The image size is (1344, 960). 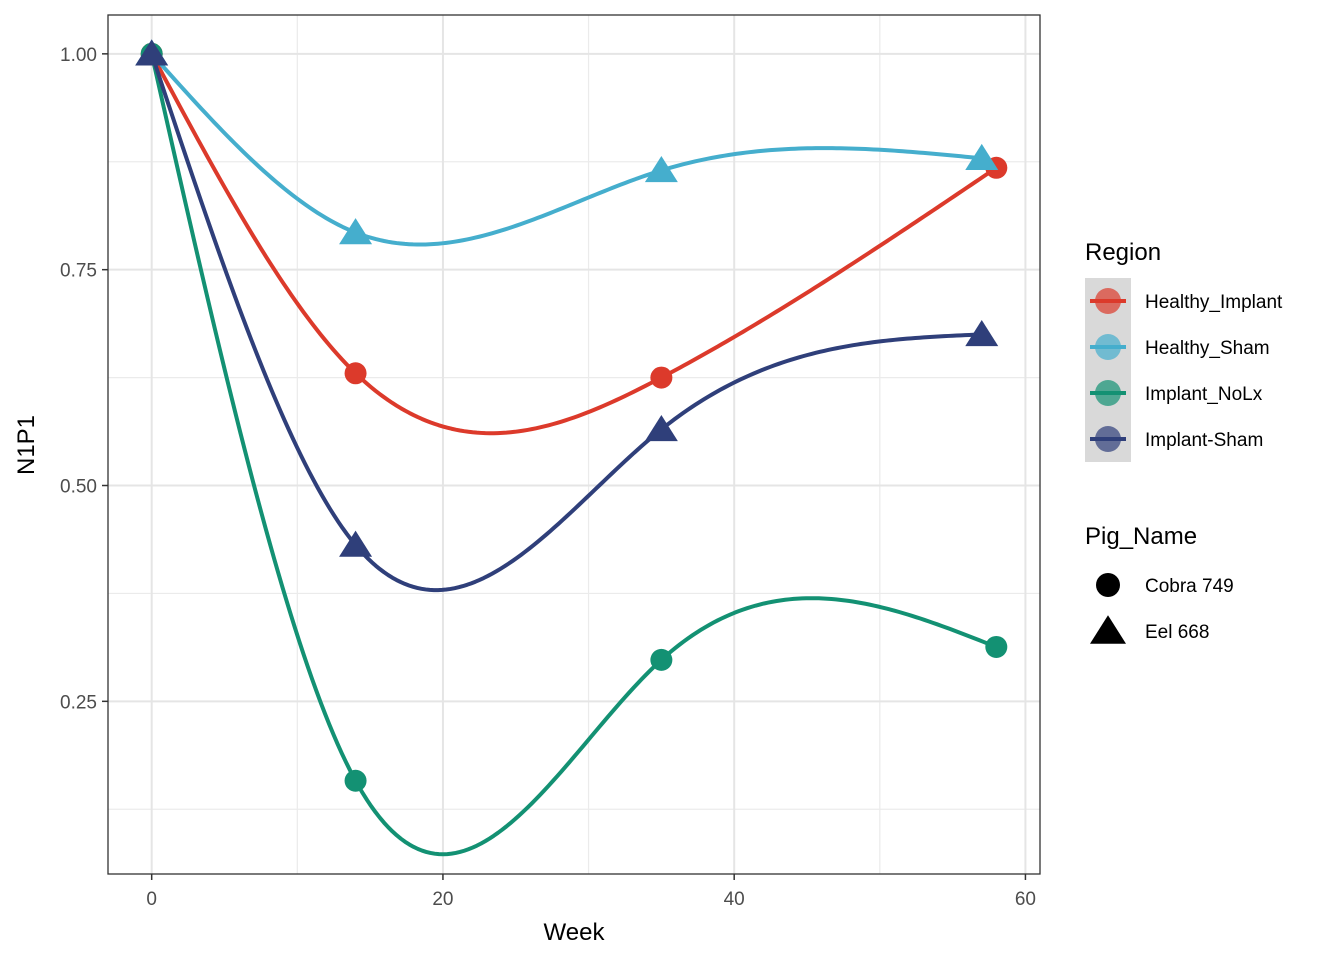 I want to click on legend-label: Eel 668, so click(x=1177, y=632).